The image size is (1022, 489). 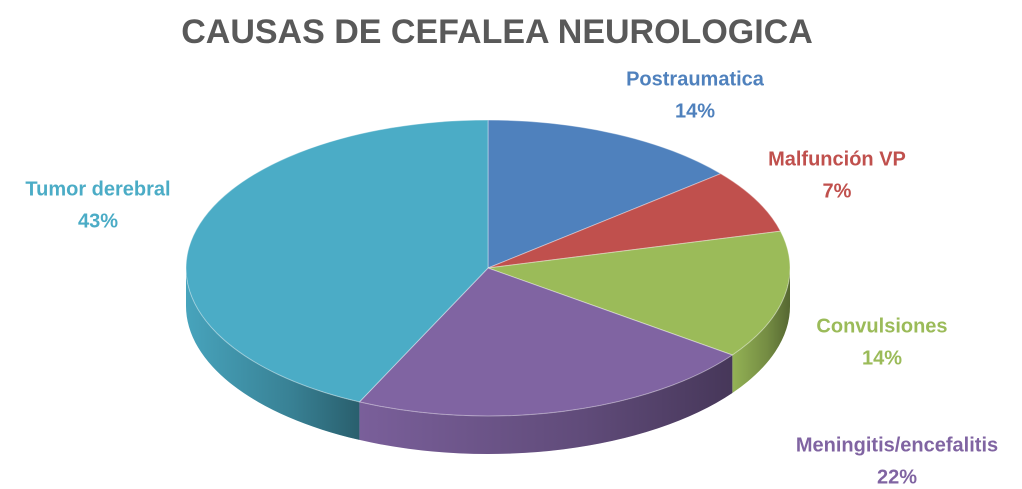 What do you see at coordinates (837, 191) in the screenshot?
I see `slice-value-label: 7%` at bounding box center [837, 191].